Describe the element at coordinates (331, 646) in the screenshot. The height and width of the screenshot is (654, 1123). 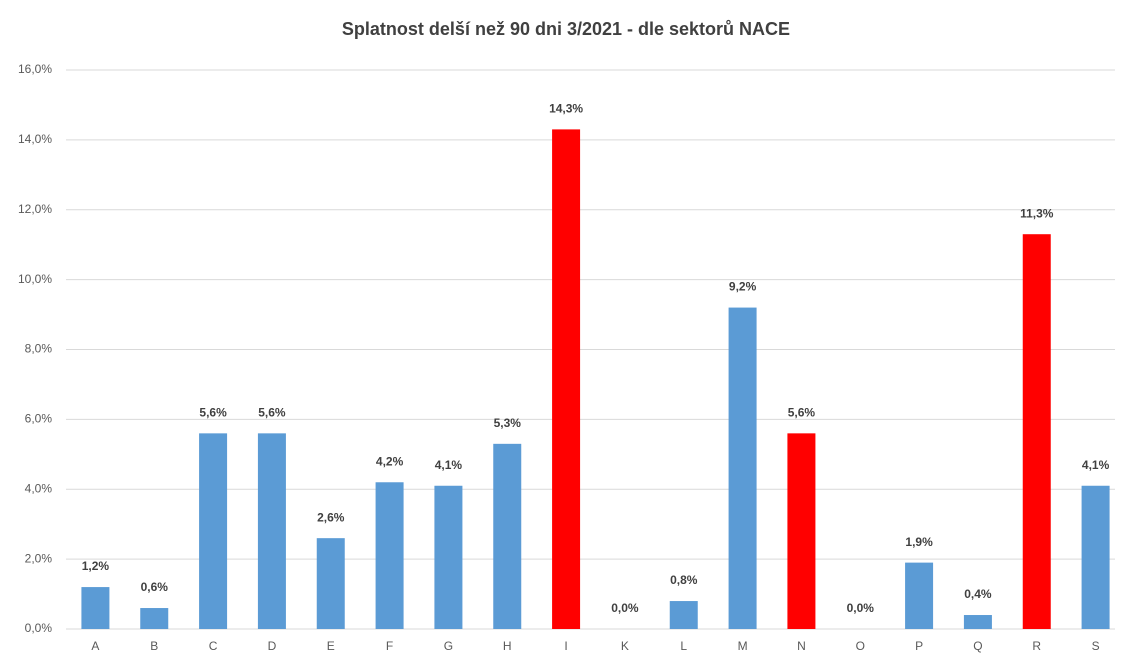
I see `x-tick-label: E` at that location.